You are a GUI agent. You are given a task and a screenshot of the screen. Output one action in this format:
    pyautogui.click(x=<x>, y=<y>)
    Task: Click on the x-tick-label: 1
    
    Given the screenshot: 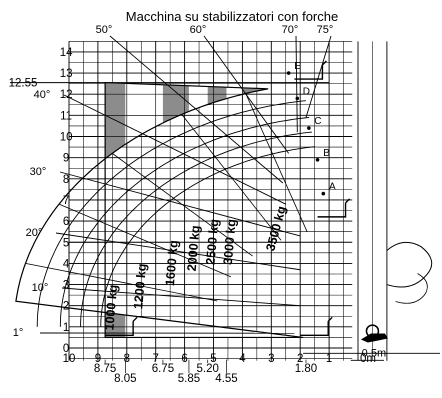 What is the action you would take?
    pyautogui.click(x=329, y=359)
    